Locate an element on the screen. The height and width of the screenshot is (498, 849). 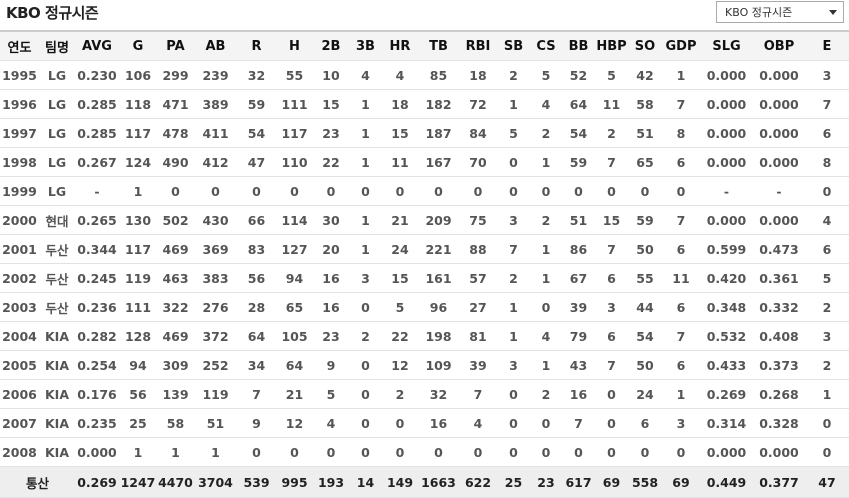
cell: 383 is located at coordinates (215, 278).